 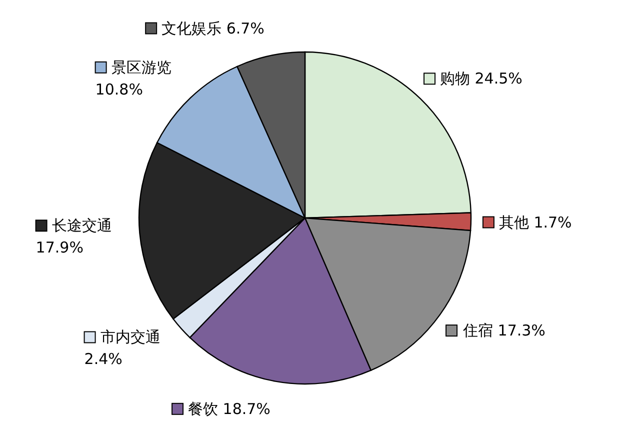 I want to click on legend-label: 市内交通, so click(x=130, y=337).